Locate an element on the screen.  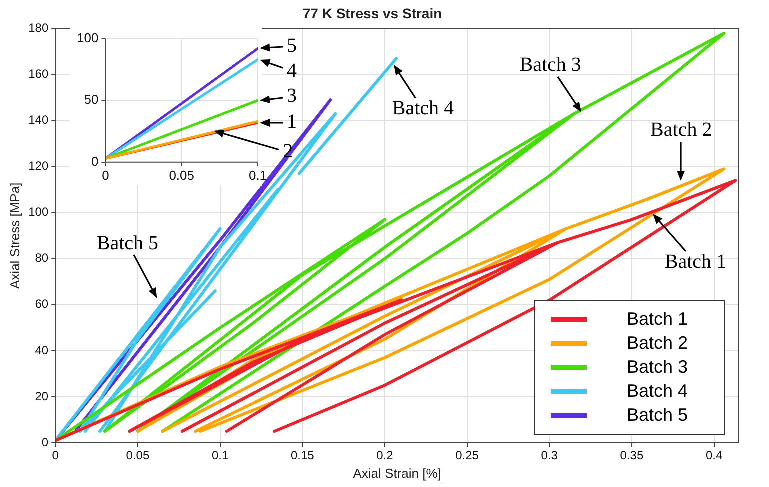
y-tick-label: 20 is located at coordinates (42, 396).